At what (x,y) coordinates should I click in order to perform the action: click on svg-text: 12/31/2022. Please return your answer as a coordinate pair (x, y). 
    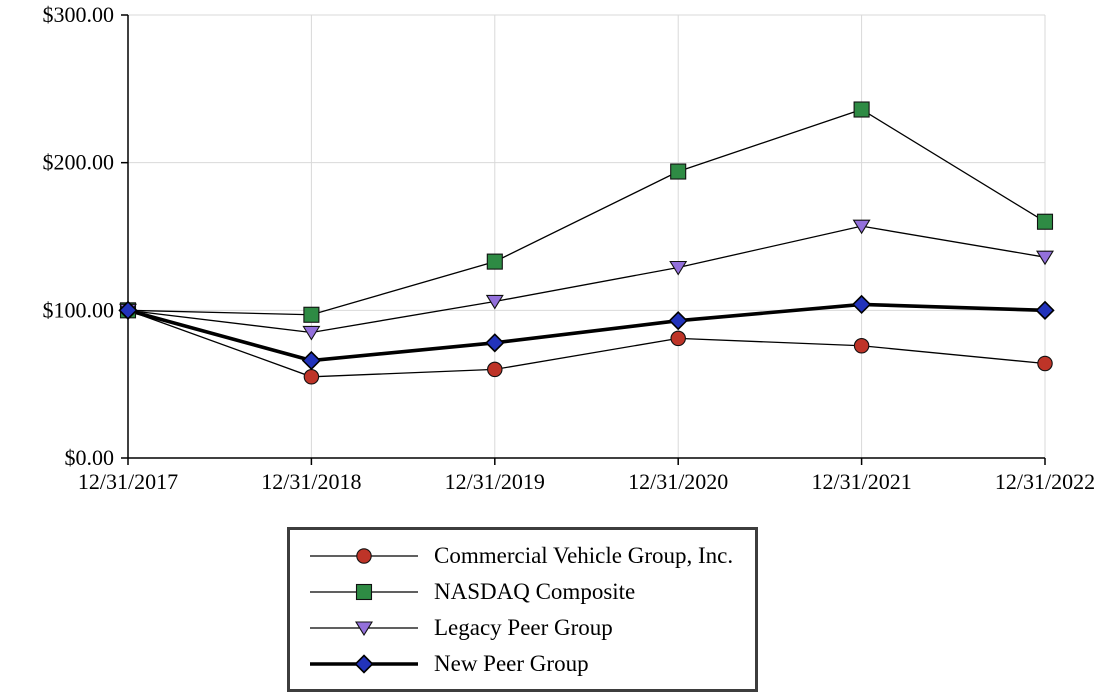
    Looking at the image, I should click on (1045, 481).